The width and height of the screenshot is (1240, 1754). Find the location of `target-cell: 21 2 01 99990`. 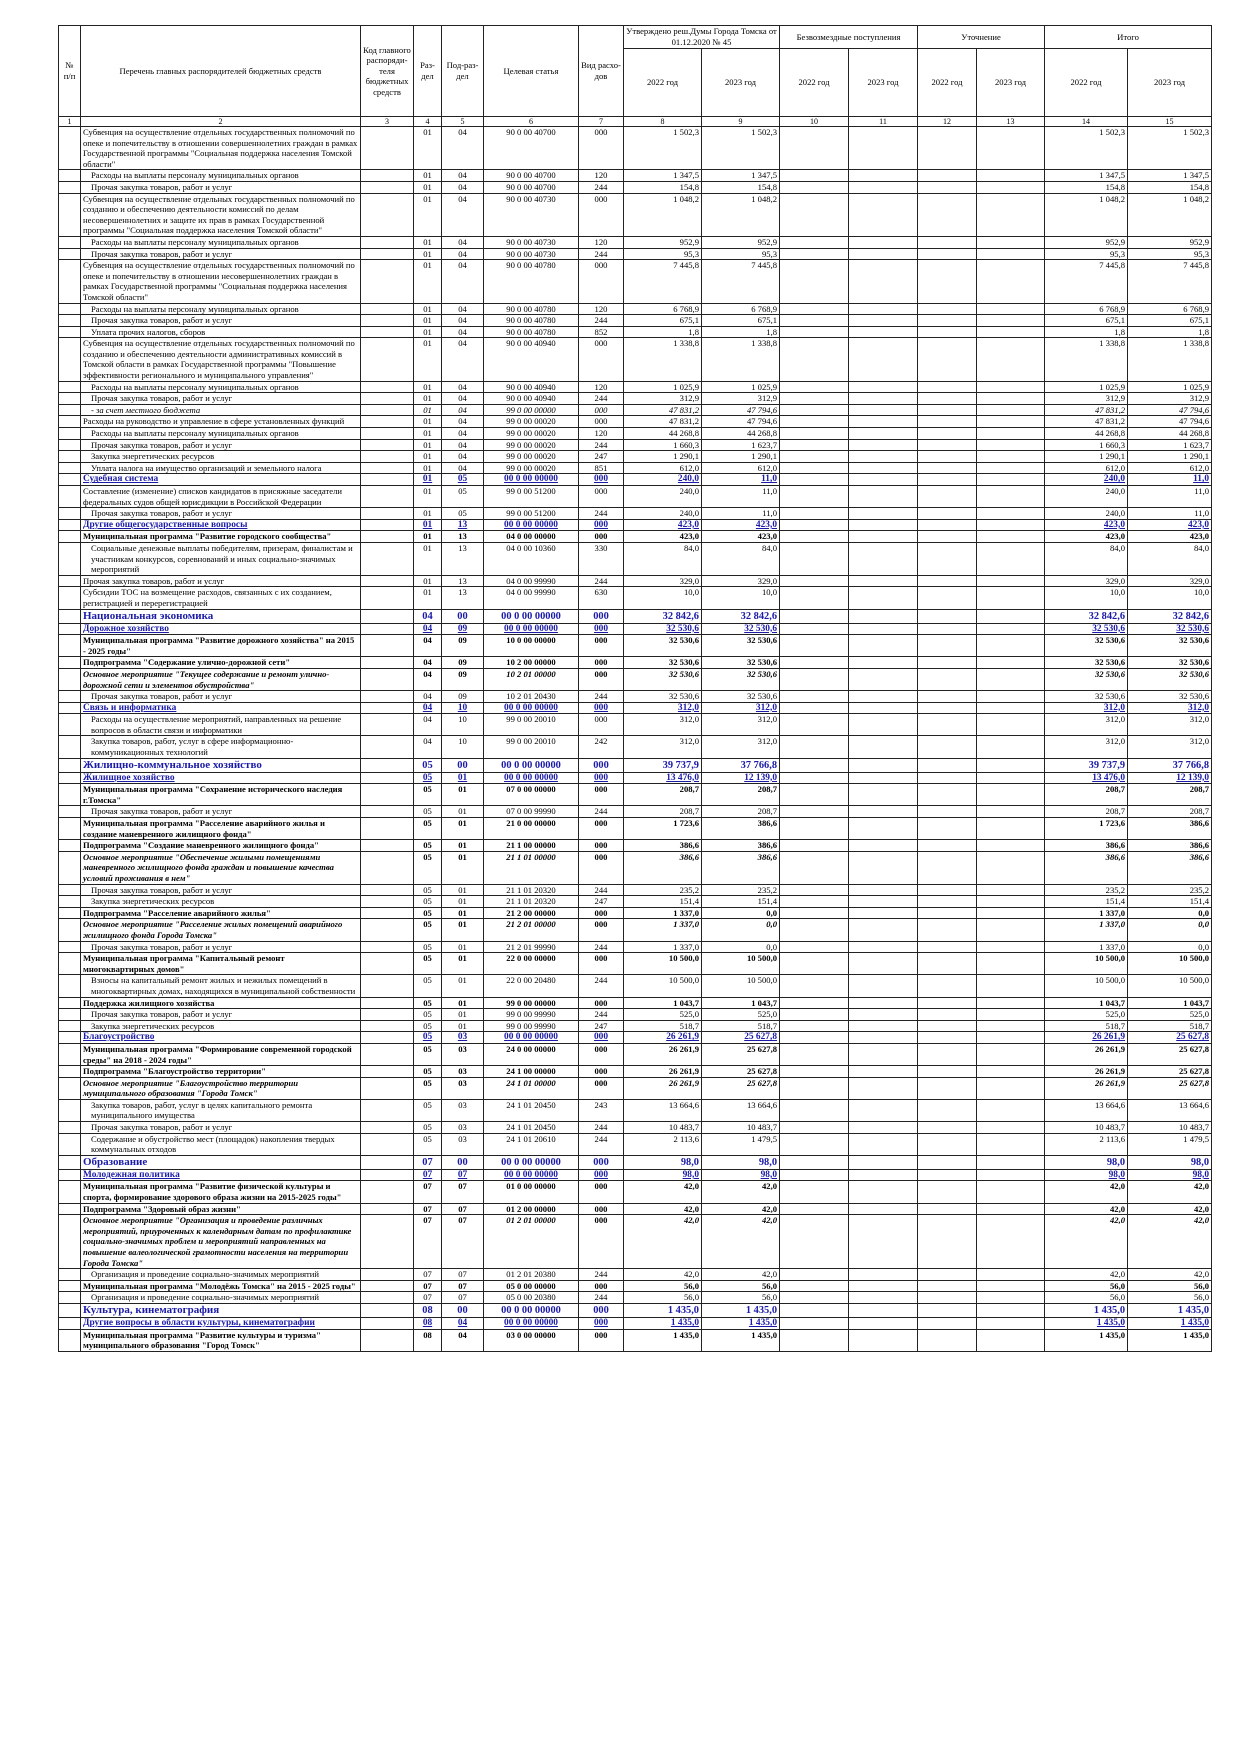

target-cell: 21 2 01 99990 is located at coordinates (531, 947).